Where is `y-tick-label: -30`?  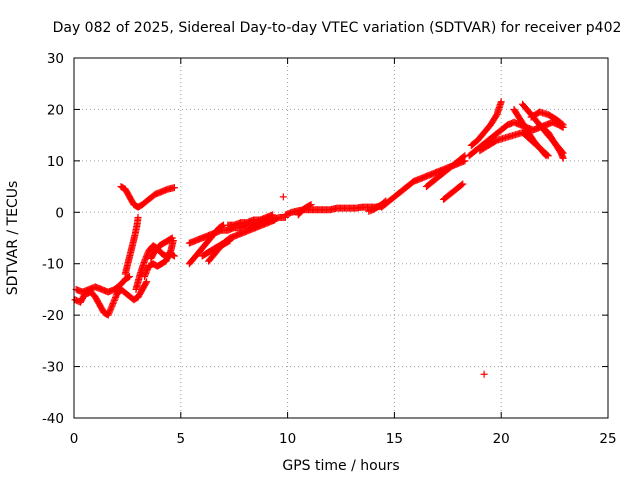
y-tick-label: -30 is located at coordinates (53, 368).